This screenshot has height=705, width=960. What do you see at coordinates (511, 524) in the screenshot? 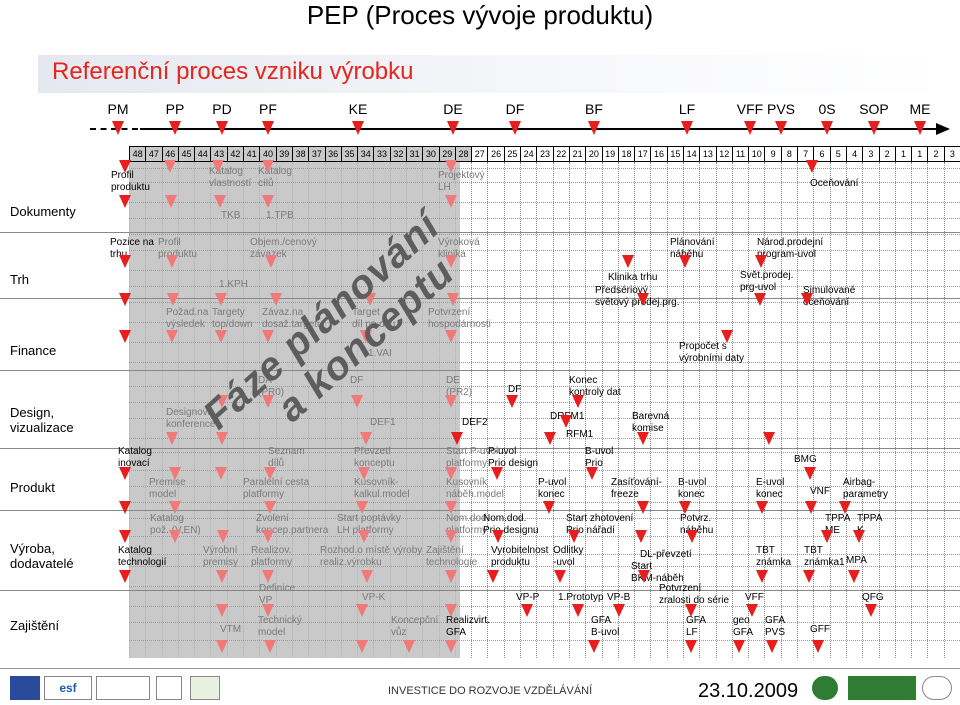
I see `milestone-label: Nom.dod. Prio designu` at bounding box center [511, 524].